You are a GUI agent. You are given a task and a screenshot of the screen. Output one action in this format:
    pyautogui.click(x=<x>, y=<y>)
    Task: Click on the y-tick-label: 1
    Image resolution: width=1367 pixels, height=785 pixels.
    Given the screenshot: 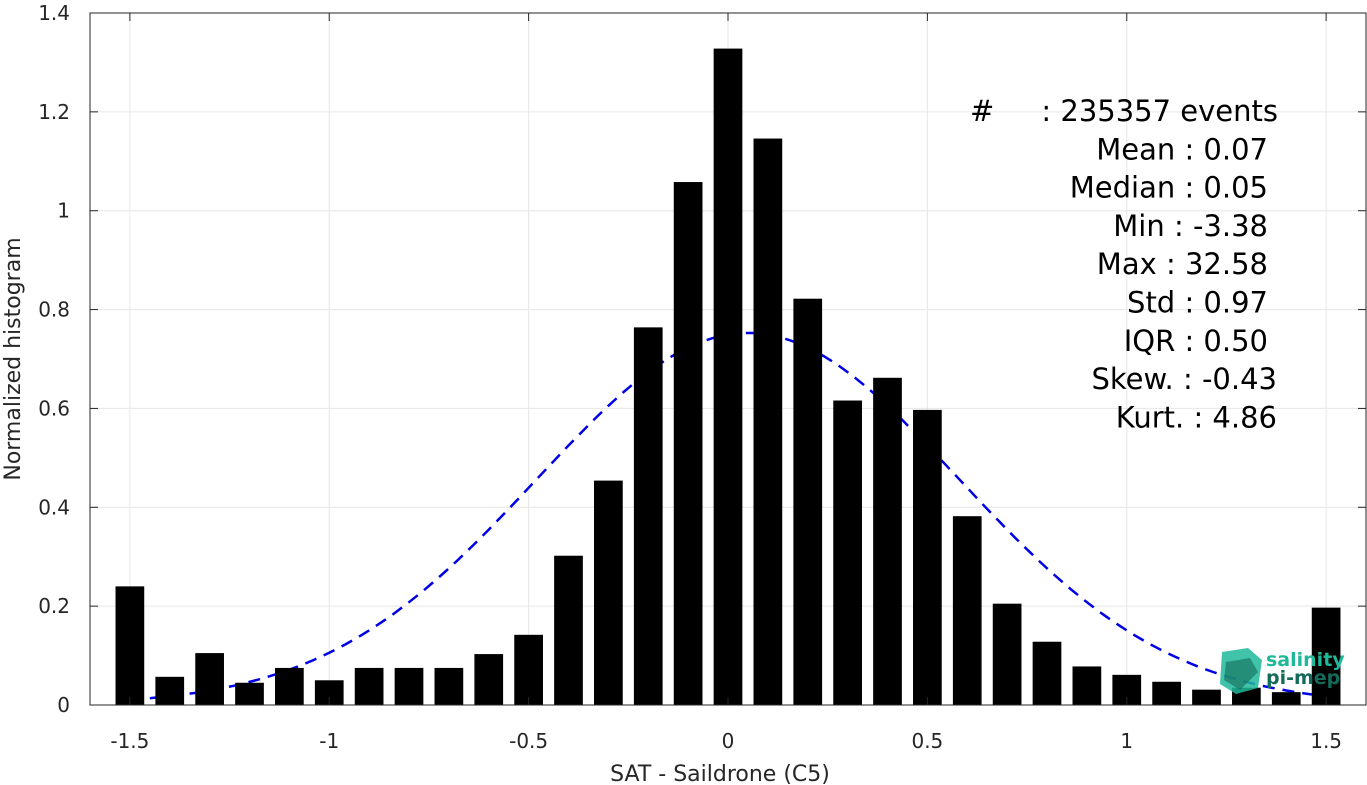 What is the action you would take?
    pyautogui.click(x=63, y=211)
    